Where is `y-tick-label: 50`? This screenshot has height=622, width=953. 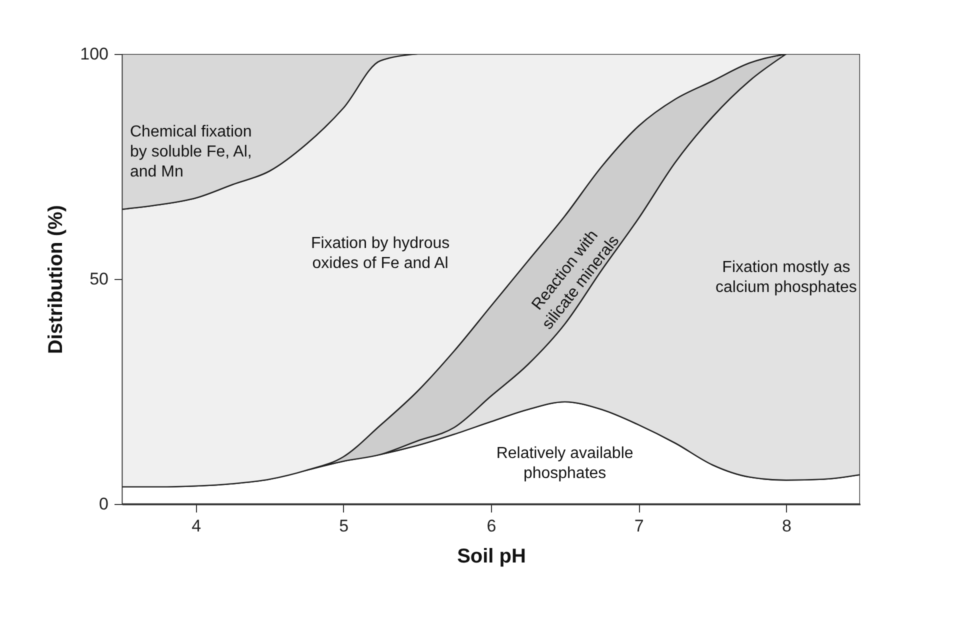
y-tick-label: 50 is located at coordinates (99, 279).